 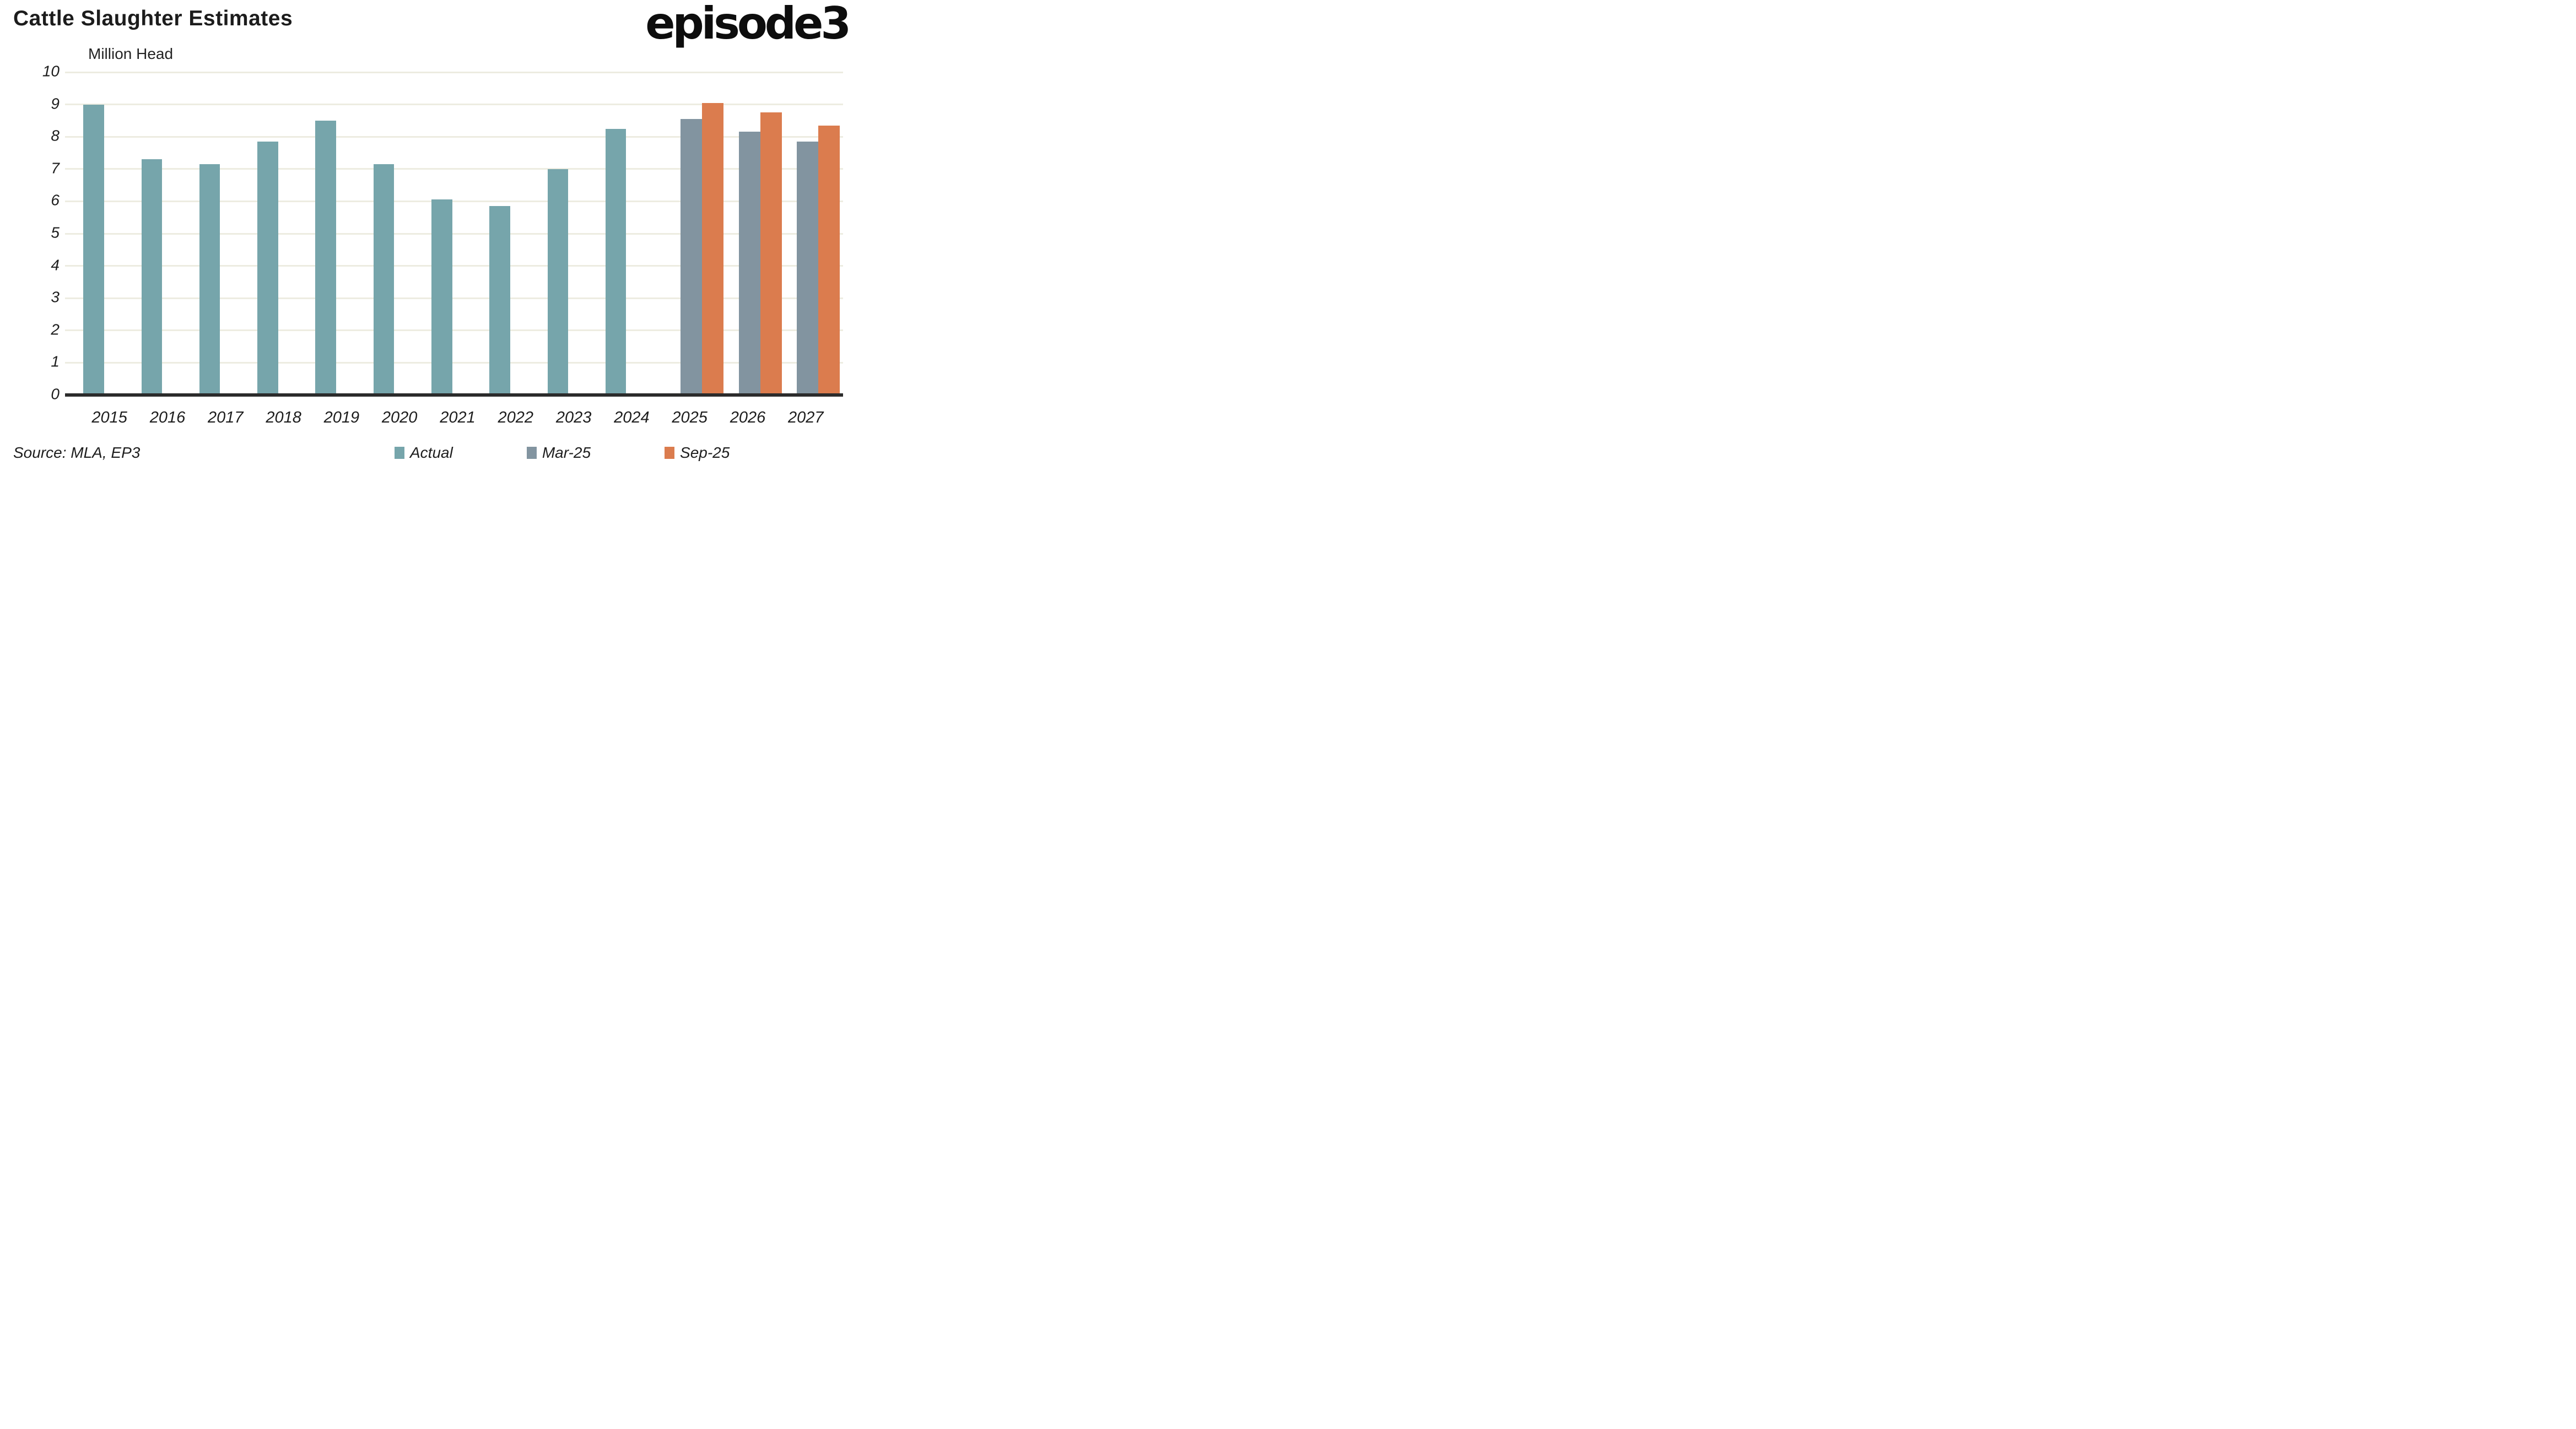 What do you see at coordinates (131, 53) in the screenshot?
I see `y-axis-unit-label: Million Head` at bounding box center [131, 53].